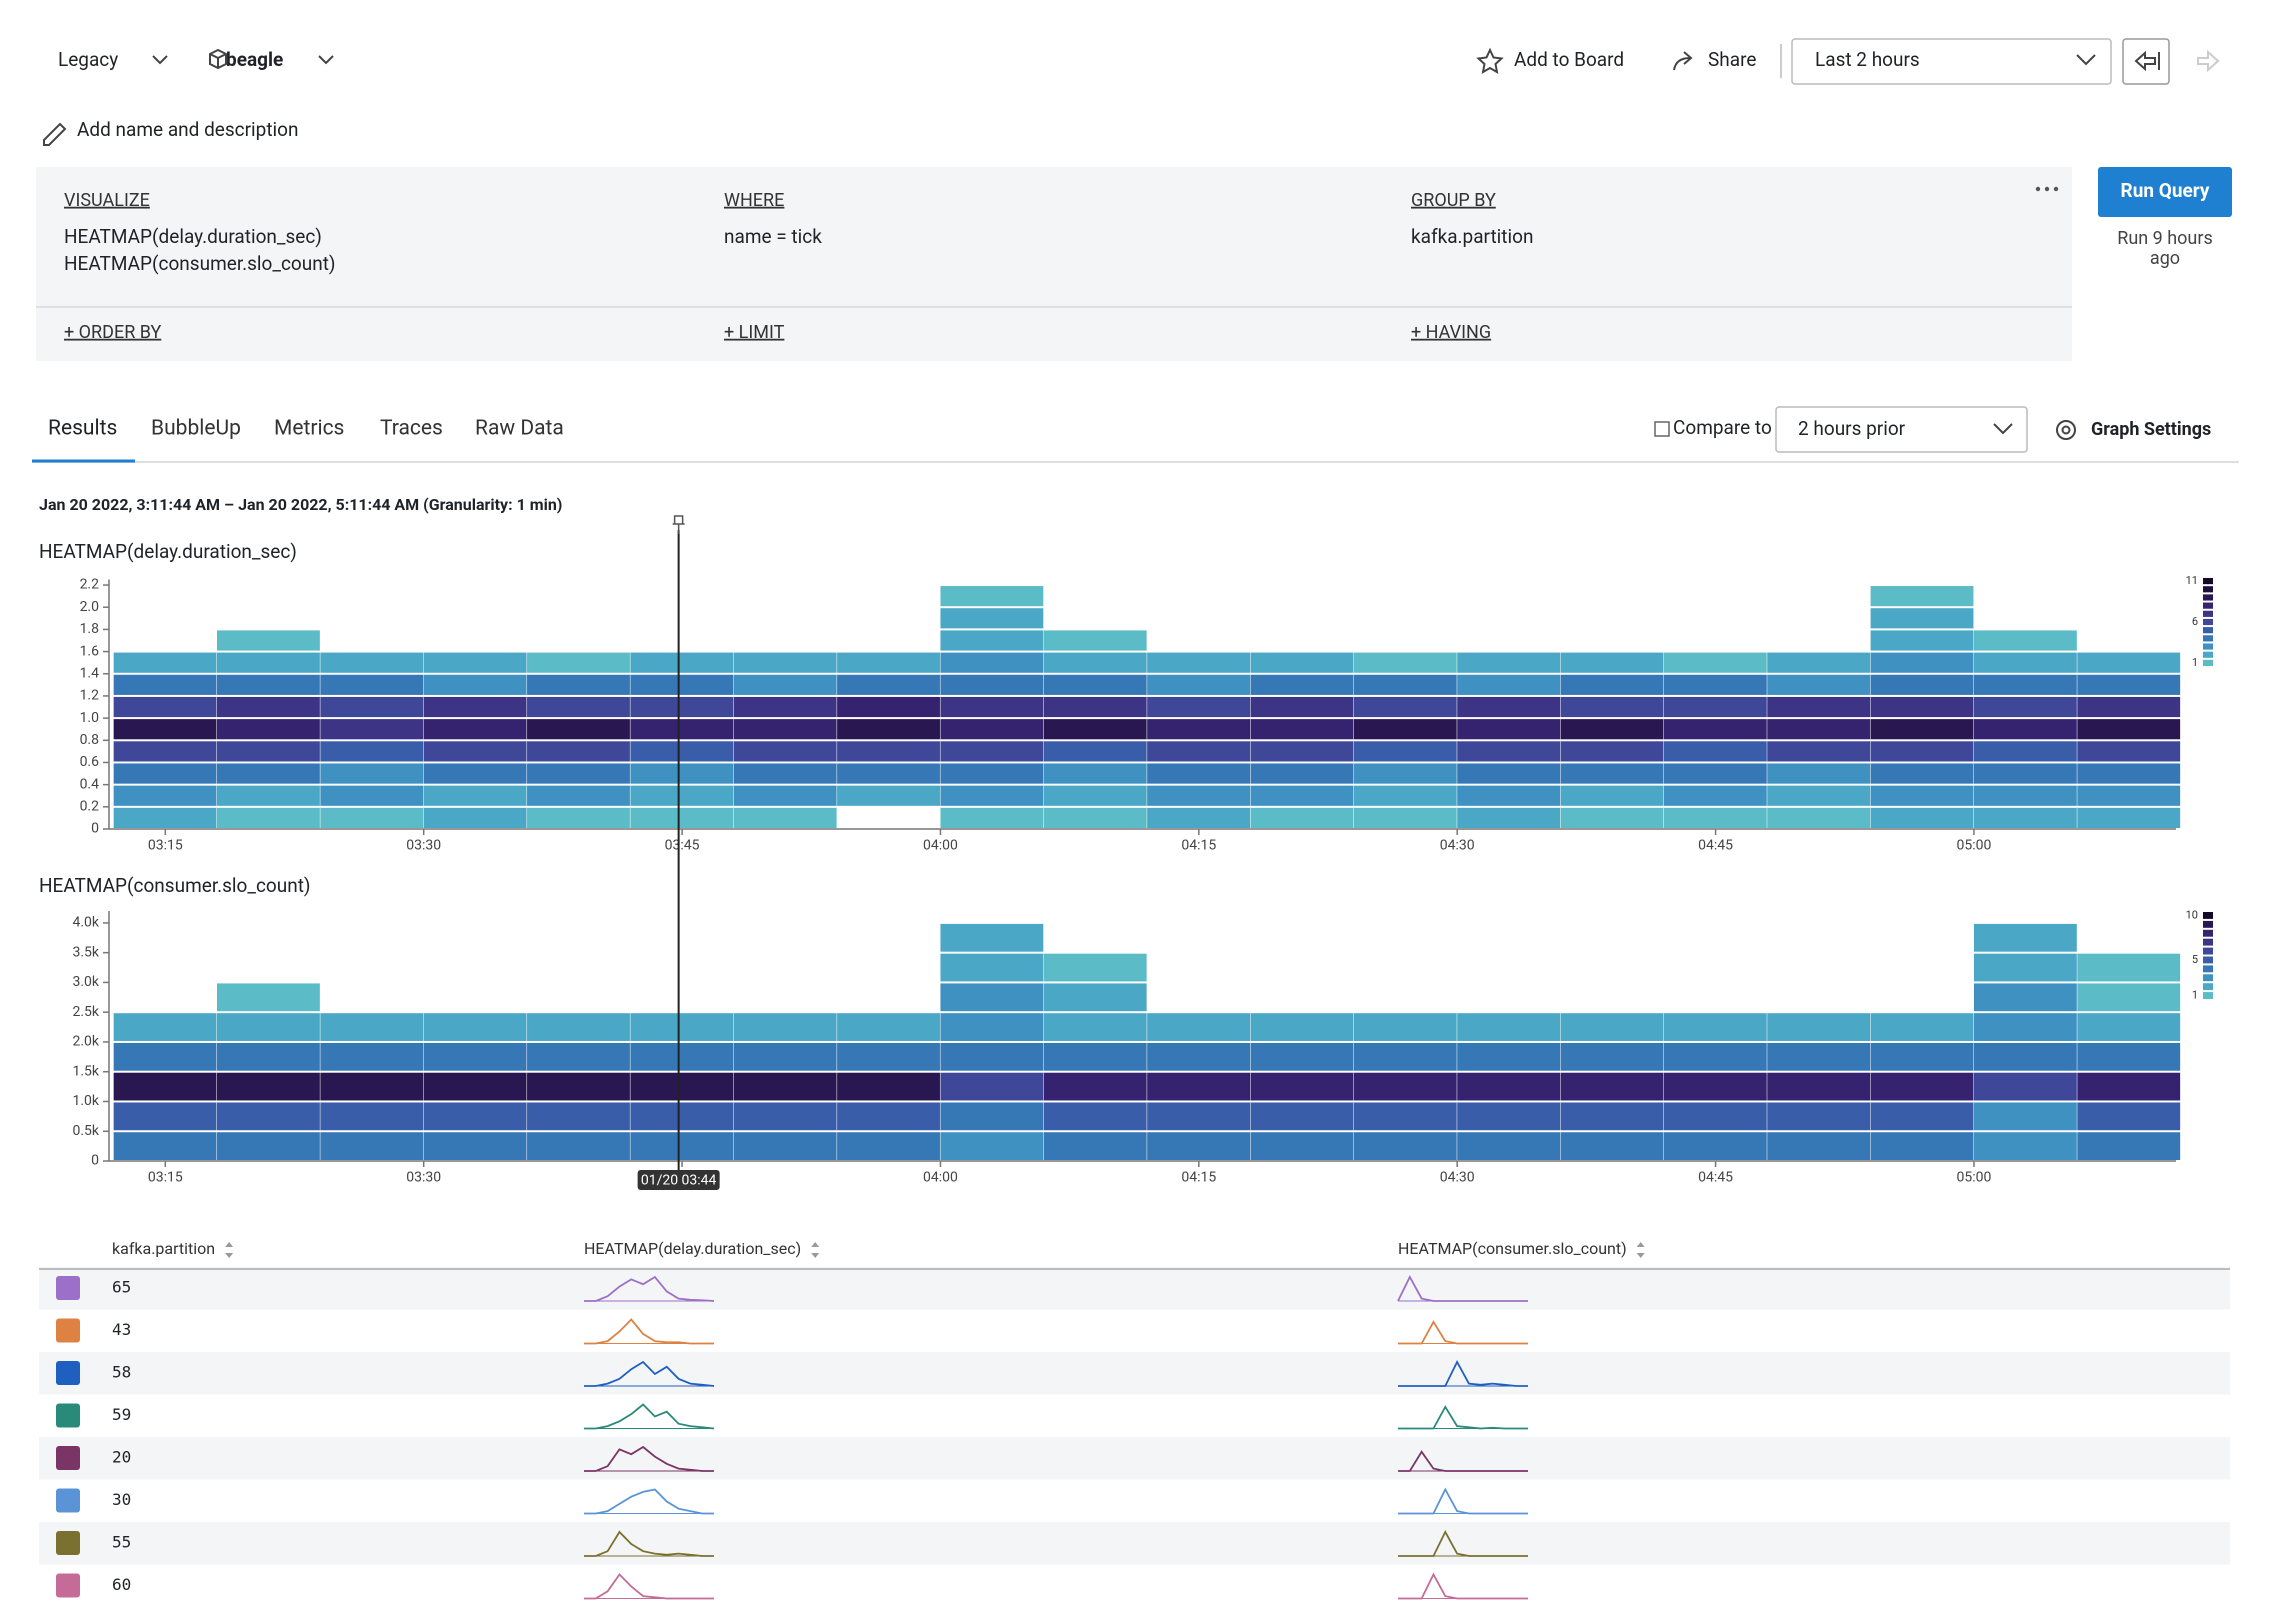  Describe the element at coordinates (1722, 427) in the screenshot. I see `compare-label: Compare to` at that location.